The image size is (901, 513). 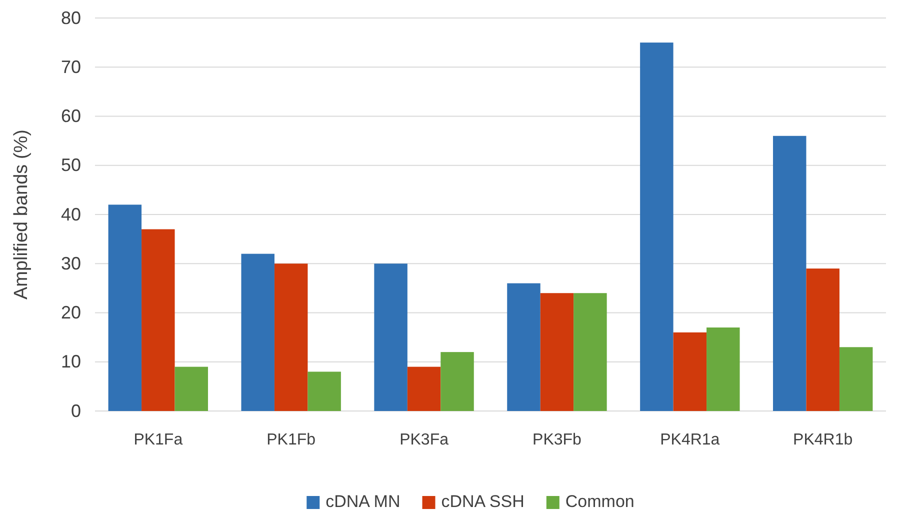 What do you see at coordinates (70, 362) in the screenshot?
I see `y-tick-label: 10` at bounding box center [70, 362].